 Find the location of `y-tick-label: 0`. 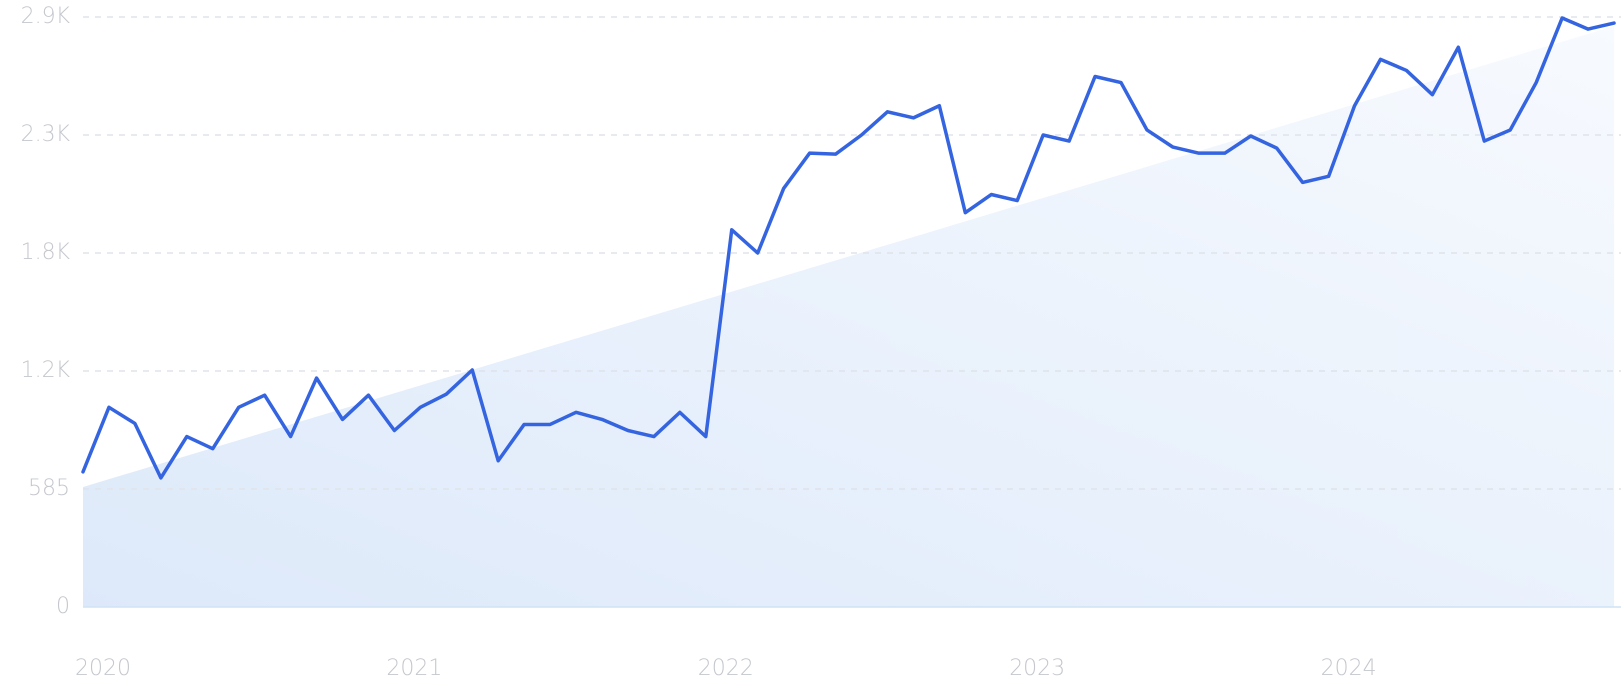

y-tick-label: 0 is located at coordinates (63, 606).